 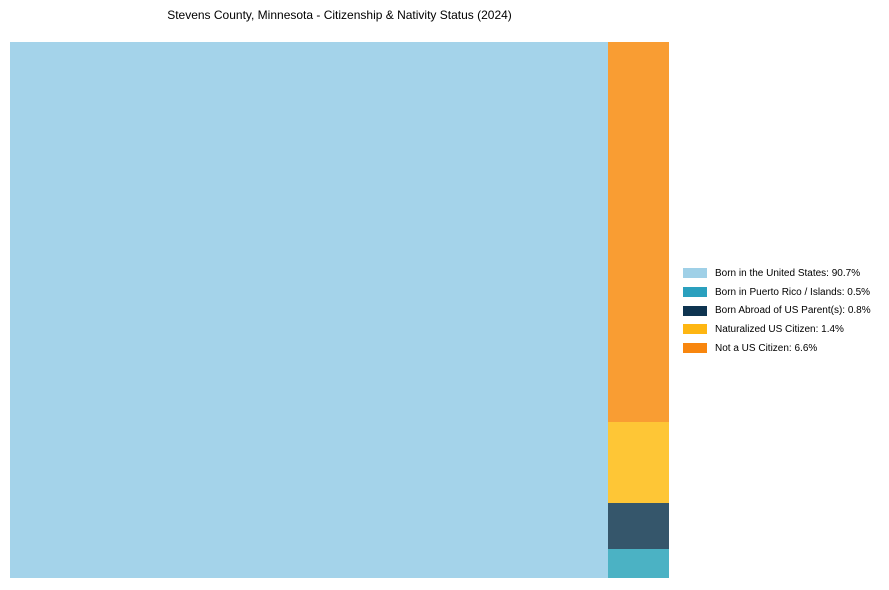 I want to click on treemap-block-naturalized-us-citizen, so click(x=638, y=463).